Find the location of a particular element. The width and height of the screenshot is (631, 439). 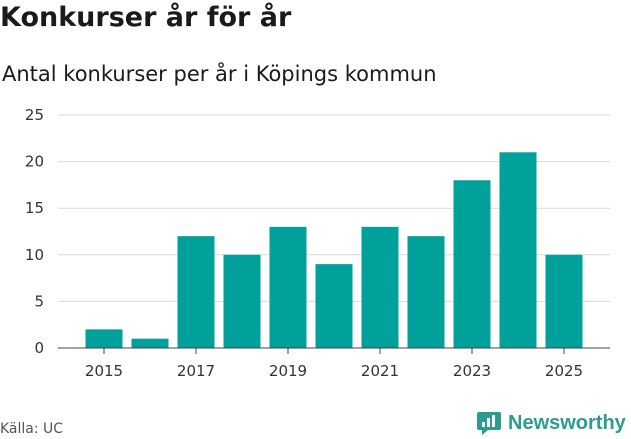

bar-2022 is located at coordinates (426, 292).